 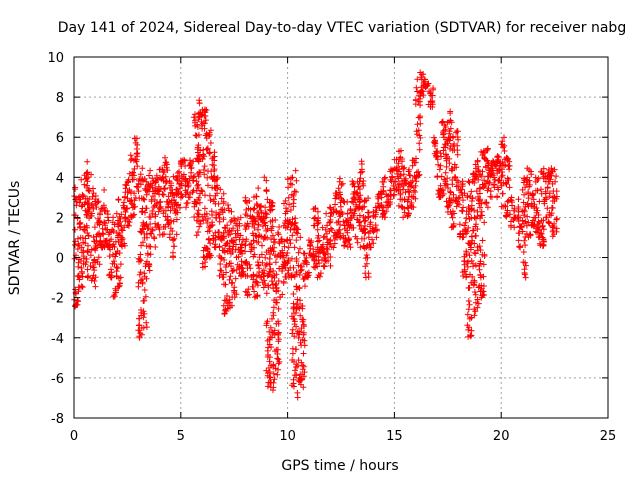 What do you see at coordinates (57, 419) in the screenshot?
I see `y-tick-label: -8` at bounding box center [57, 419].